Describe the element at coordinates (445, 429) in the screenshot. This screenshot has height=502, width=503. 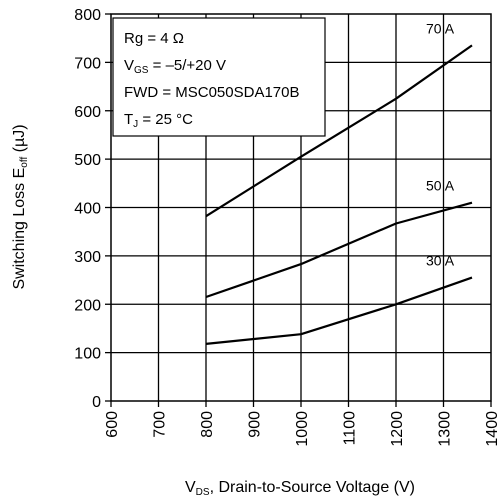
I see `x-tick-label: 1300` at that location.